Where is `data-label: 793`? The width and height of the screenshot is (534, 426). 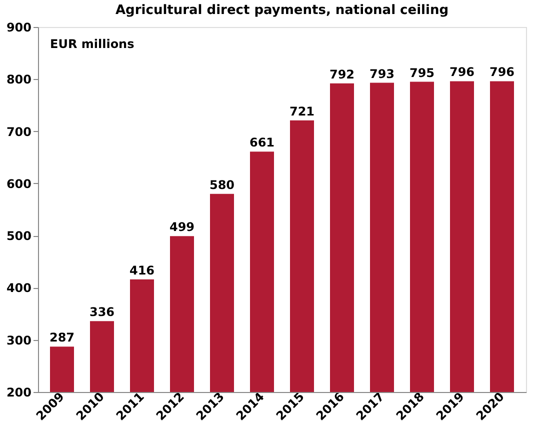
data-label: 793 is located at coordinates (382, 73).